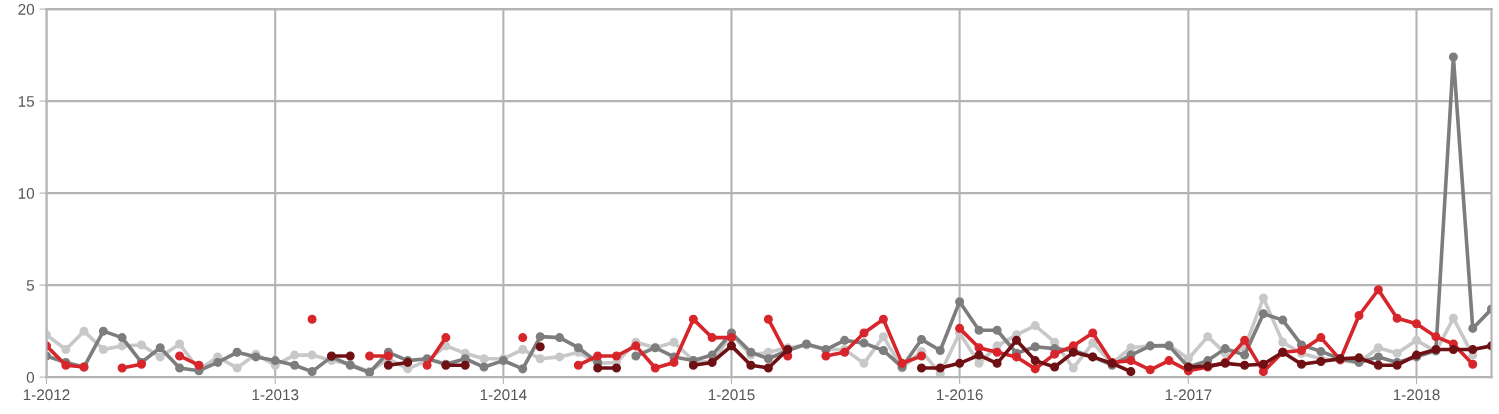 Image resolution: width=1499 pixels, height=414 pixels. I want to click on y-tick-label: 5, so click(30, 285).